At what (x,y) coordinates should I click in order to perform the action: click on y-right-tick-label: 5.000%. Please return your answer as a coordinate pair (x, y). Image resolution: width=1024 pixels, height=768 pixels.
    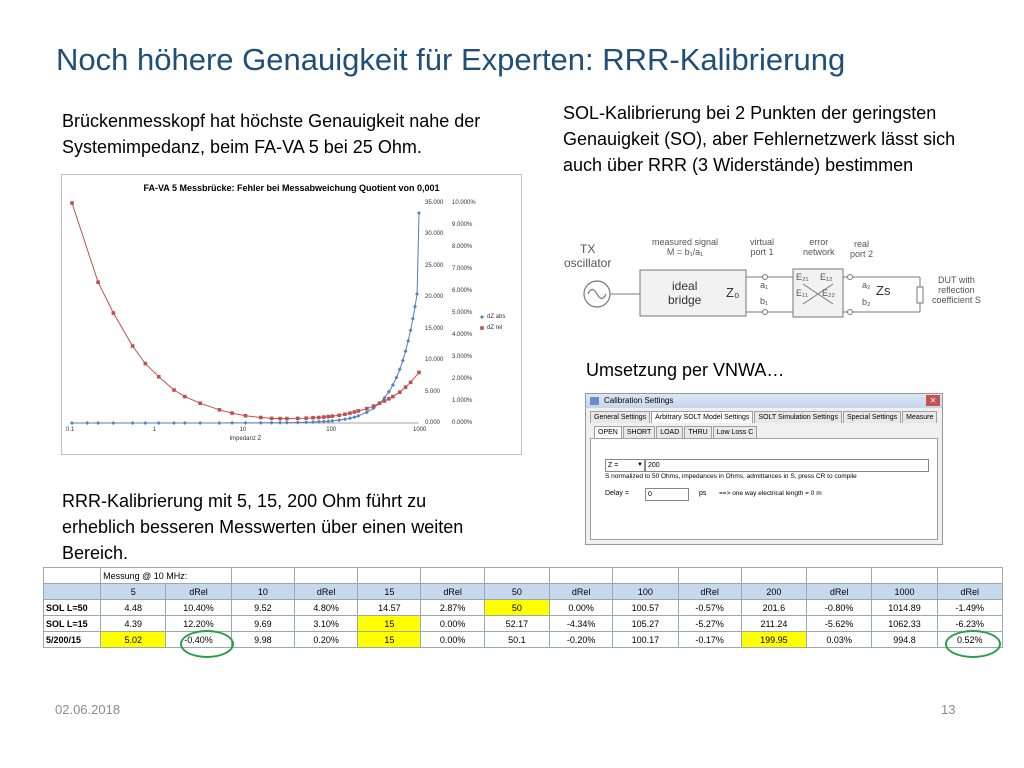
    Looking at the image, I should click on (462, 313).